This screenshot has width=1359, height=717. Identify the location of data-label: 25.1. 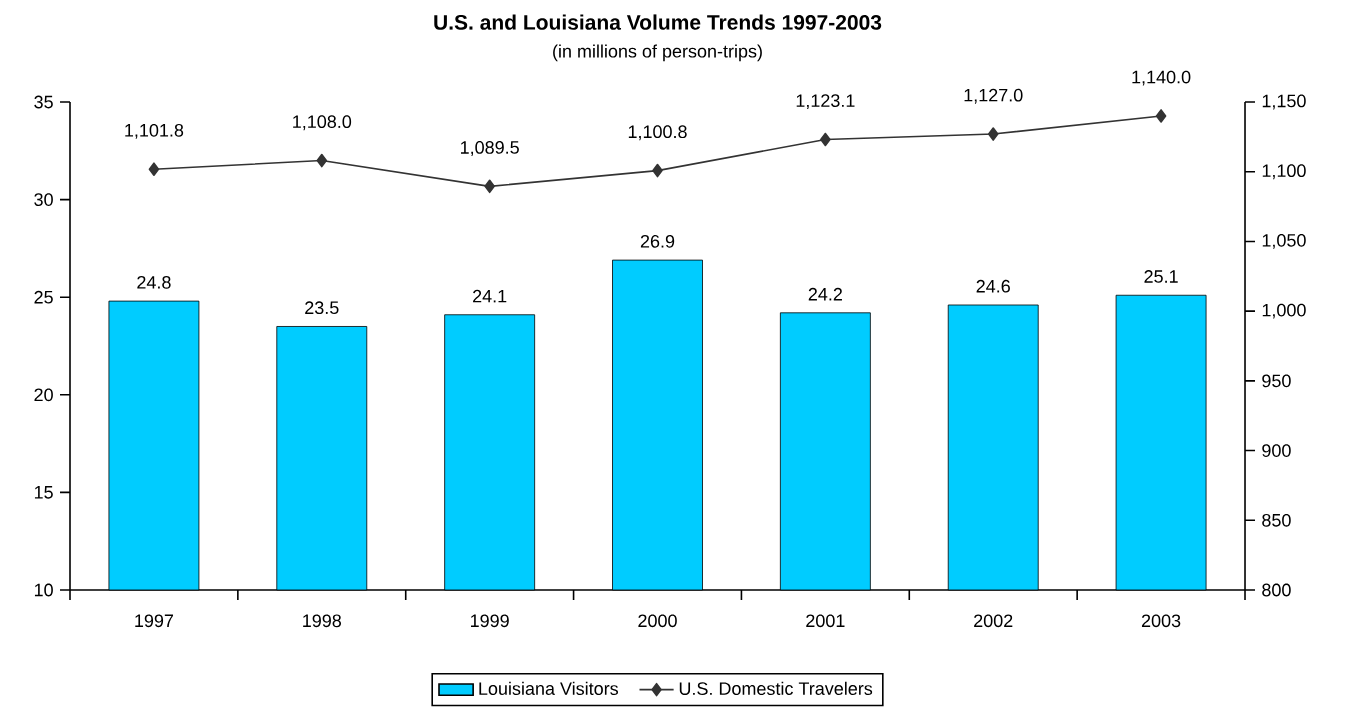
(1161, 276).